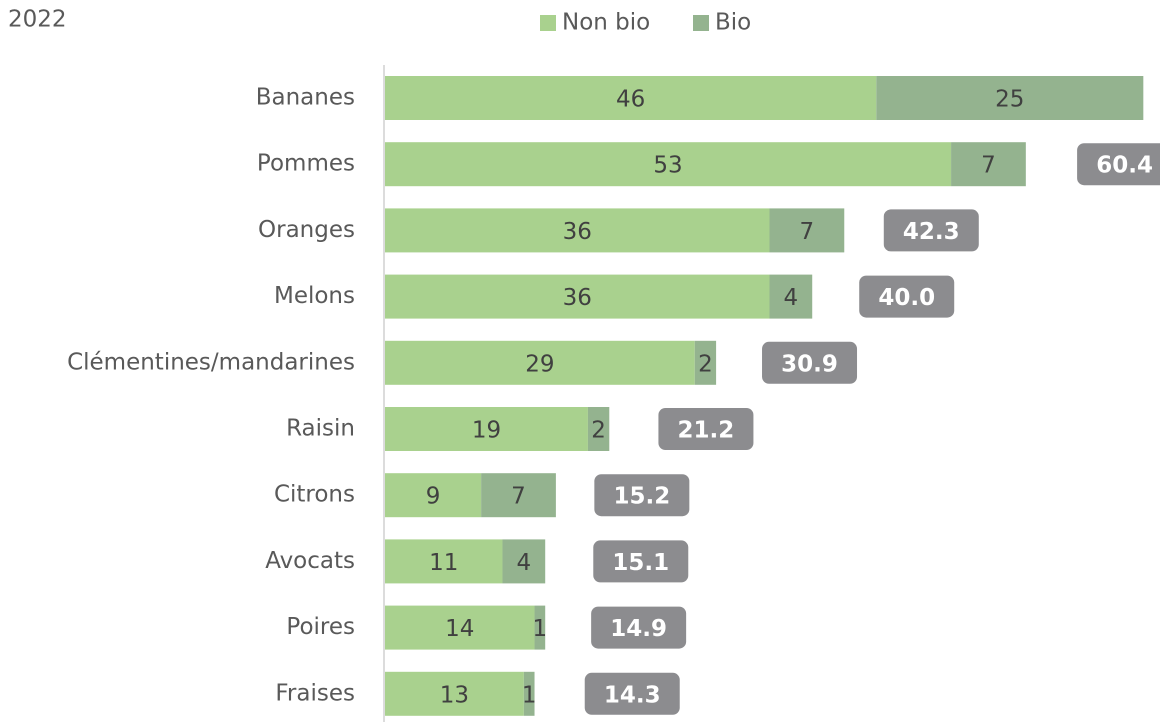  I want to click on y-tick-label: Citrons, so click(314, 495).